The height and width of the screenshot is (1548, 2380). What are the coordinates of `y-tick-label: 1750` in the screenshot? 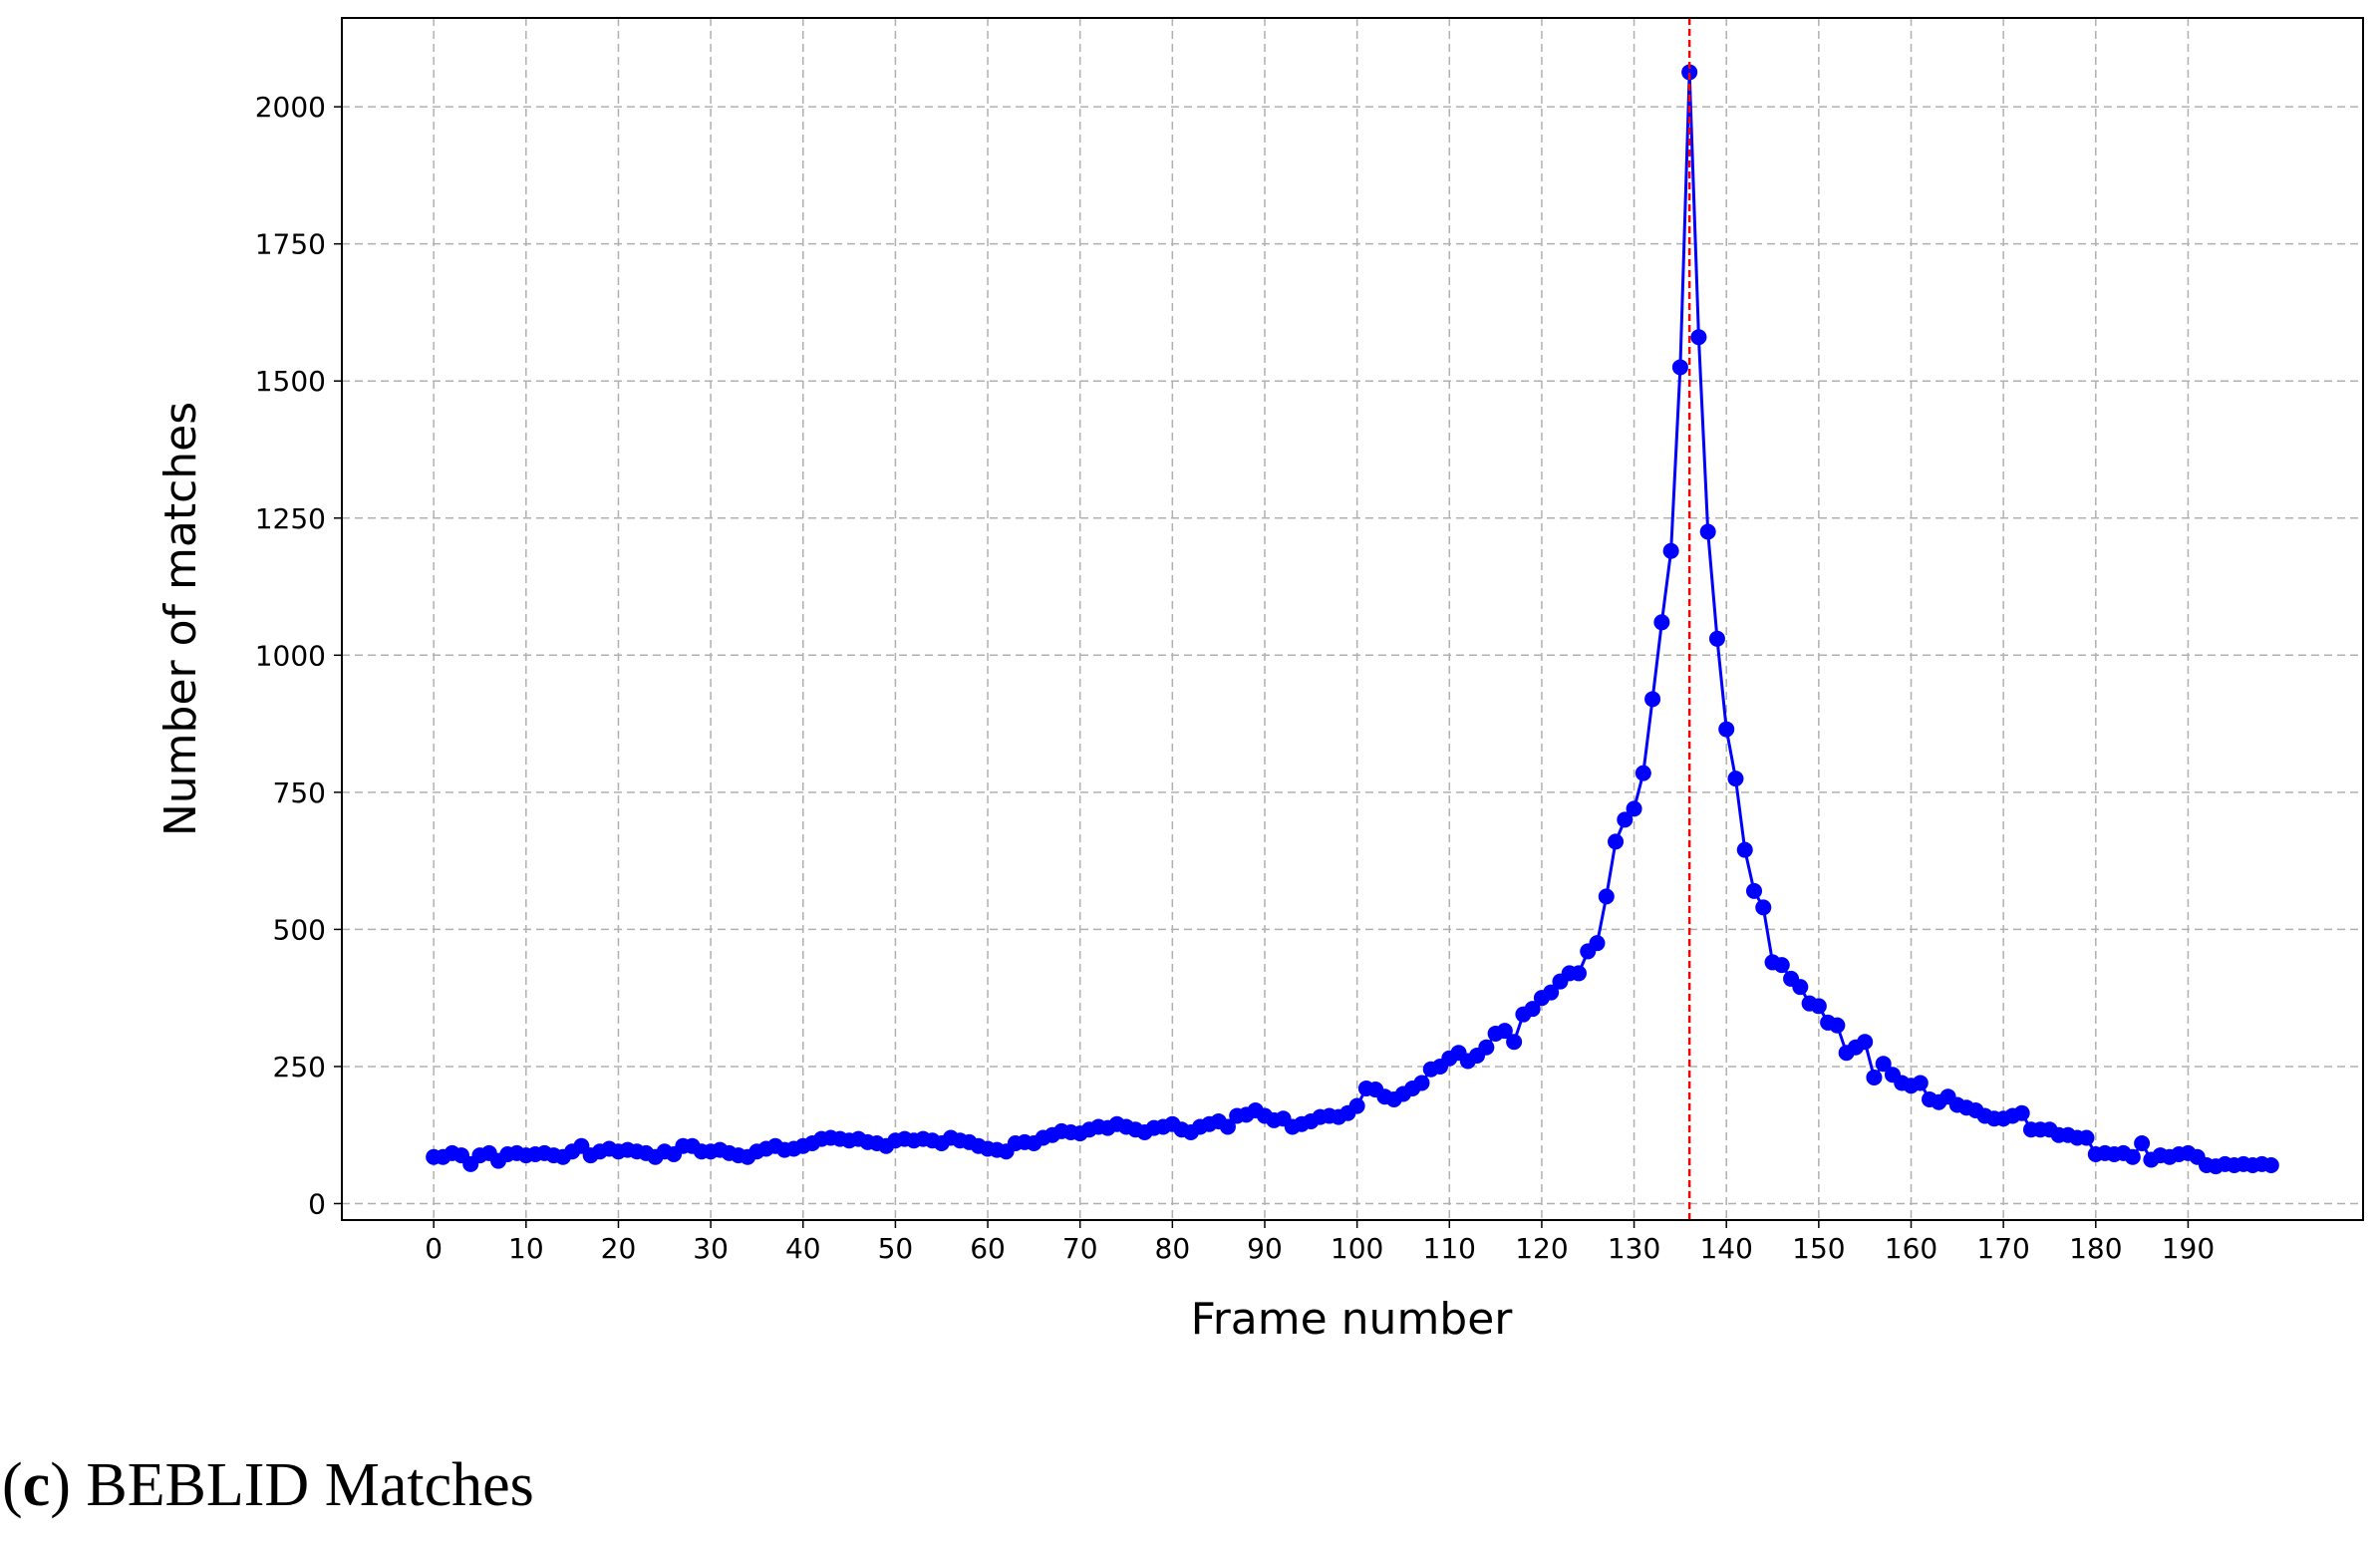 It's located at (290, 244).